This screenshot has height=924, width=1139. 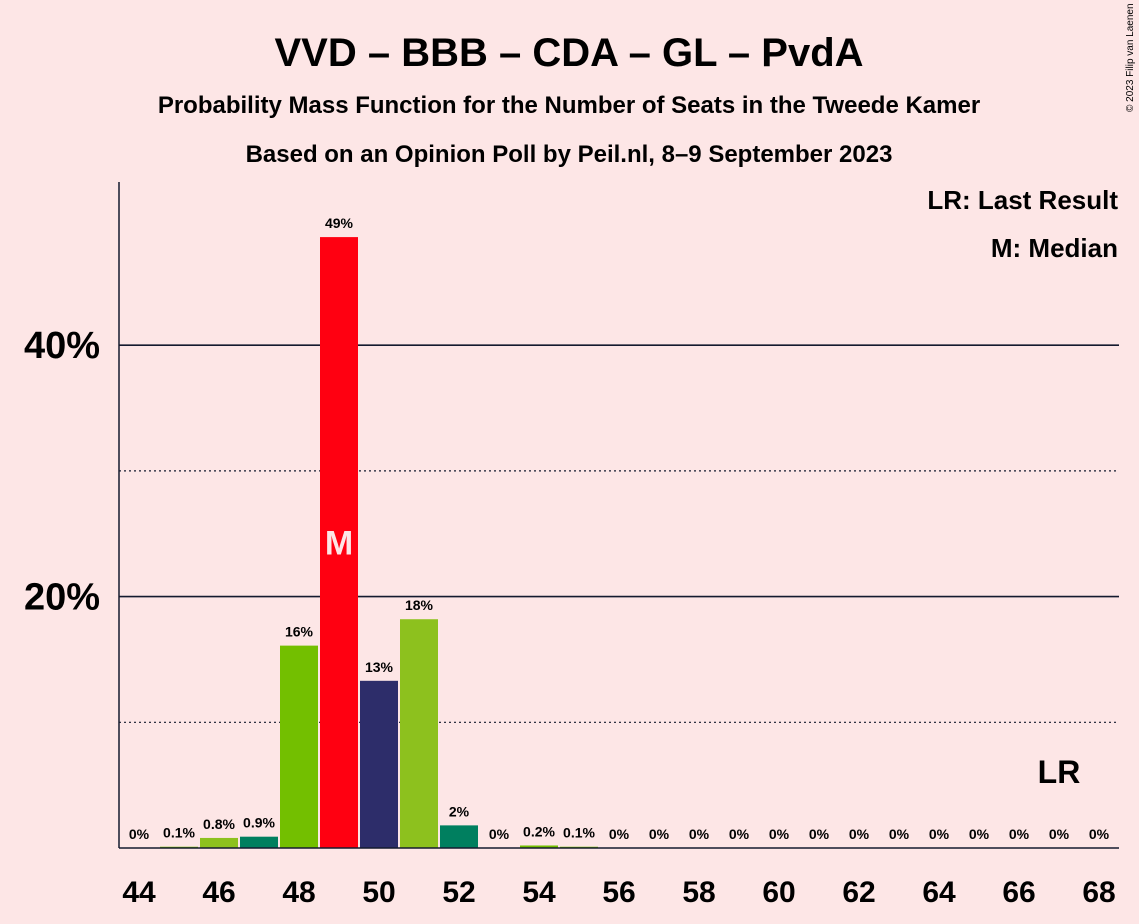 What do you see at coordinates (619, 834) in the screenshot?
I see `bar-label-seat-56: 0%` at bounding box center [619, 834].